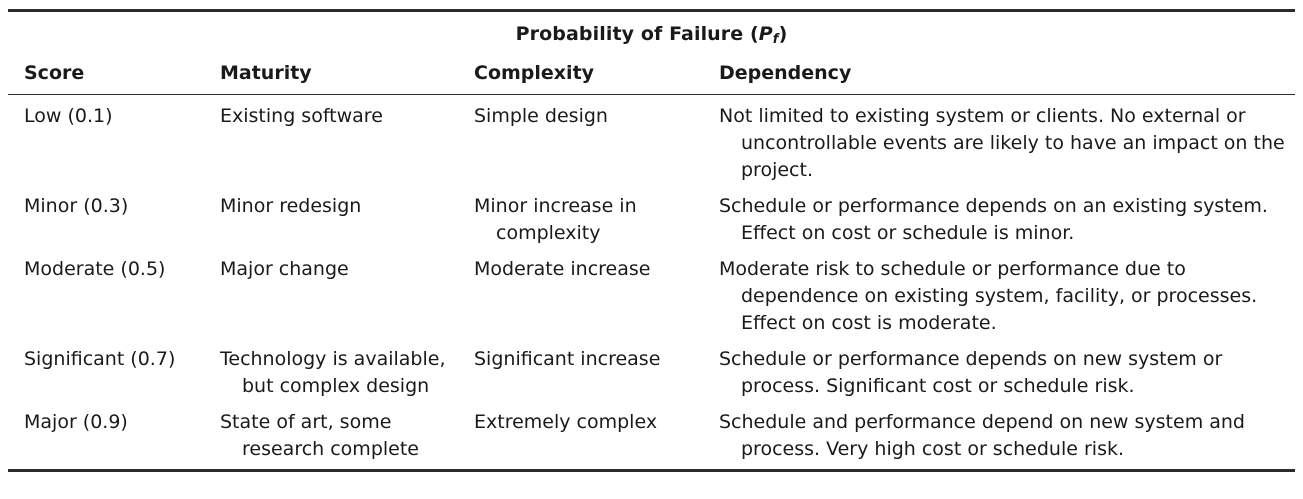 This screenshot has height=499, width=1303. I want to click on cell-score: Moderate (0.5), so click(95, 269).